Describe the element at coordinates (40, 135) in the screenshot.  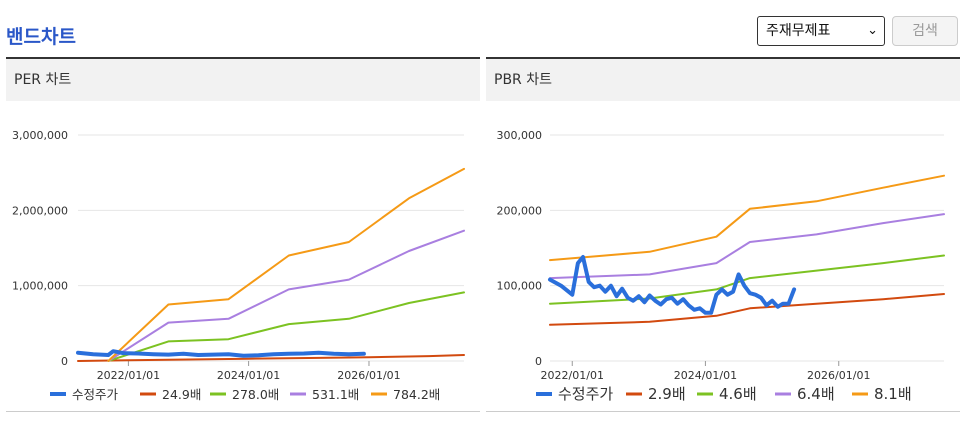
I see `y-tick-label: 3,000,000` at that location.